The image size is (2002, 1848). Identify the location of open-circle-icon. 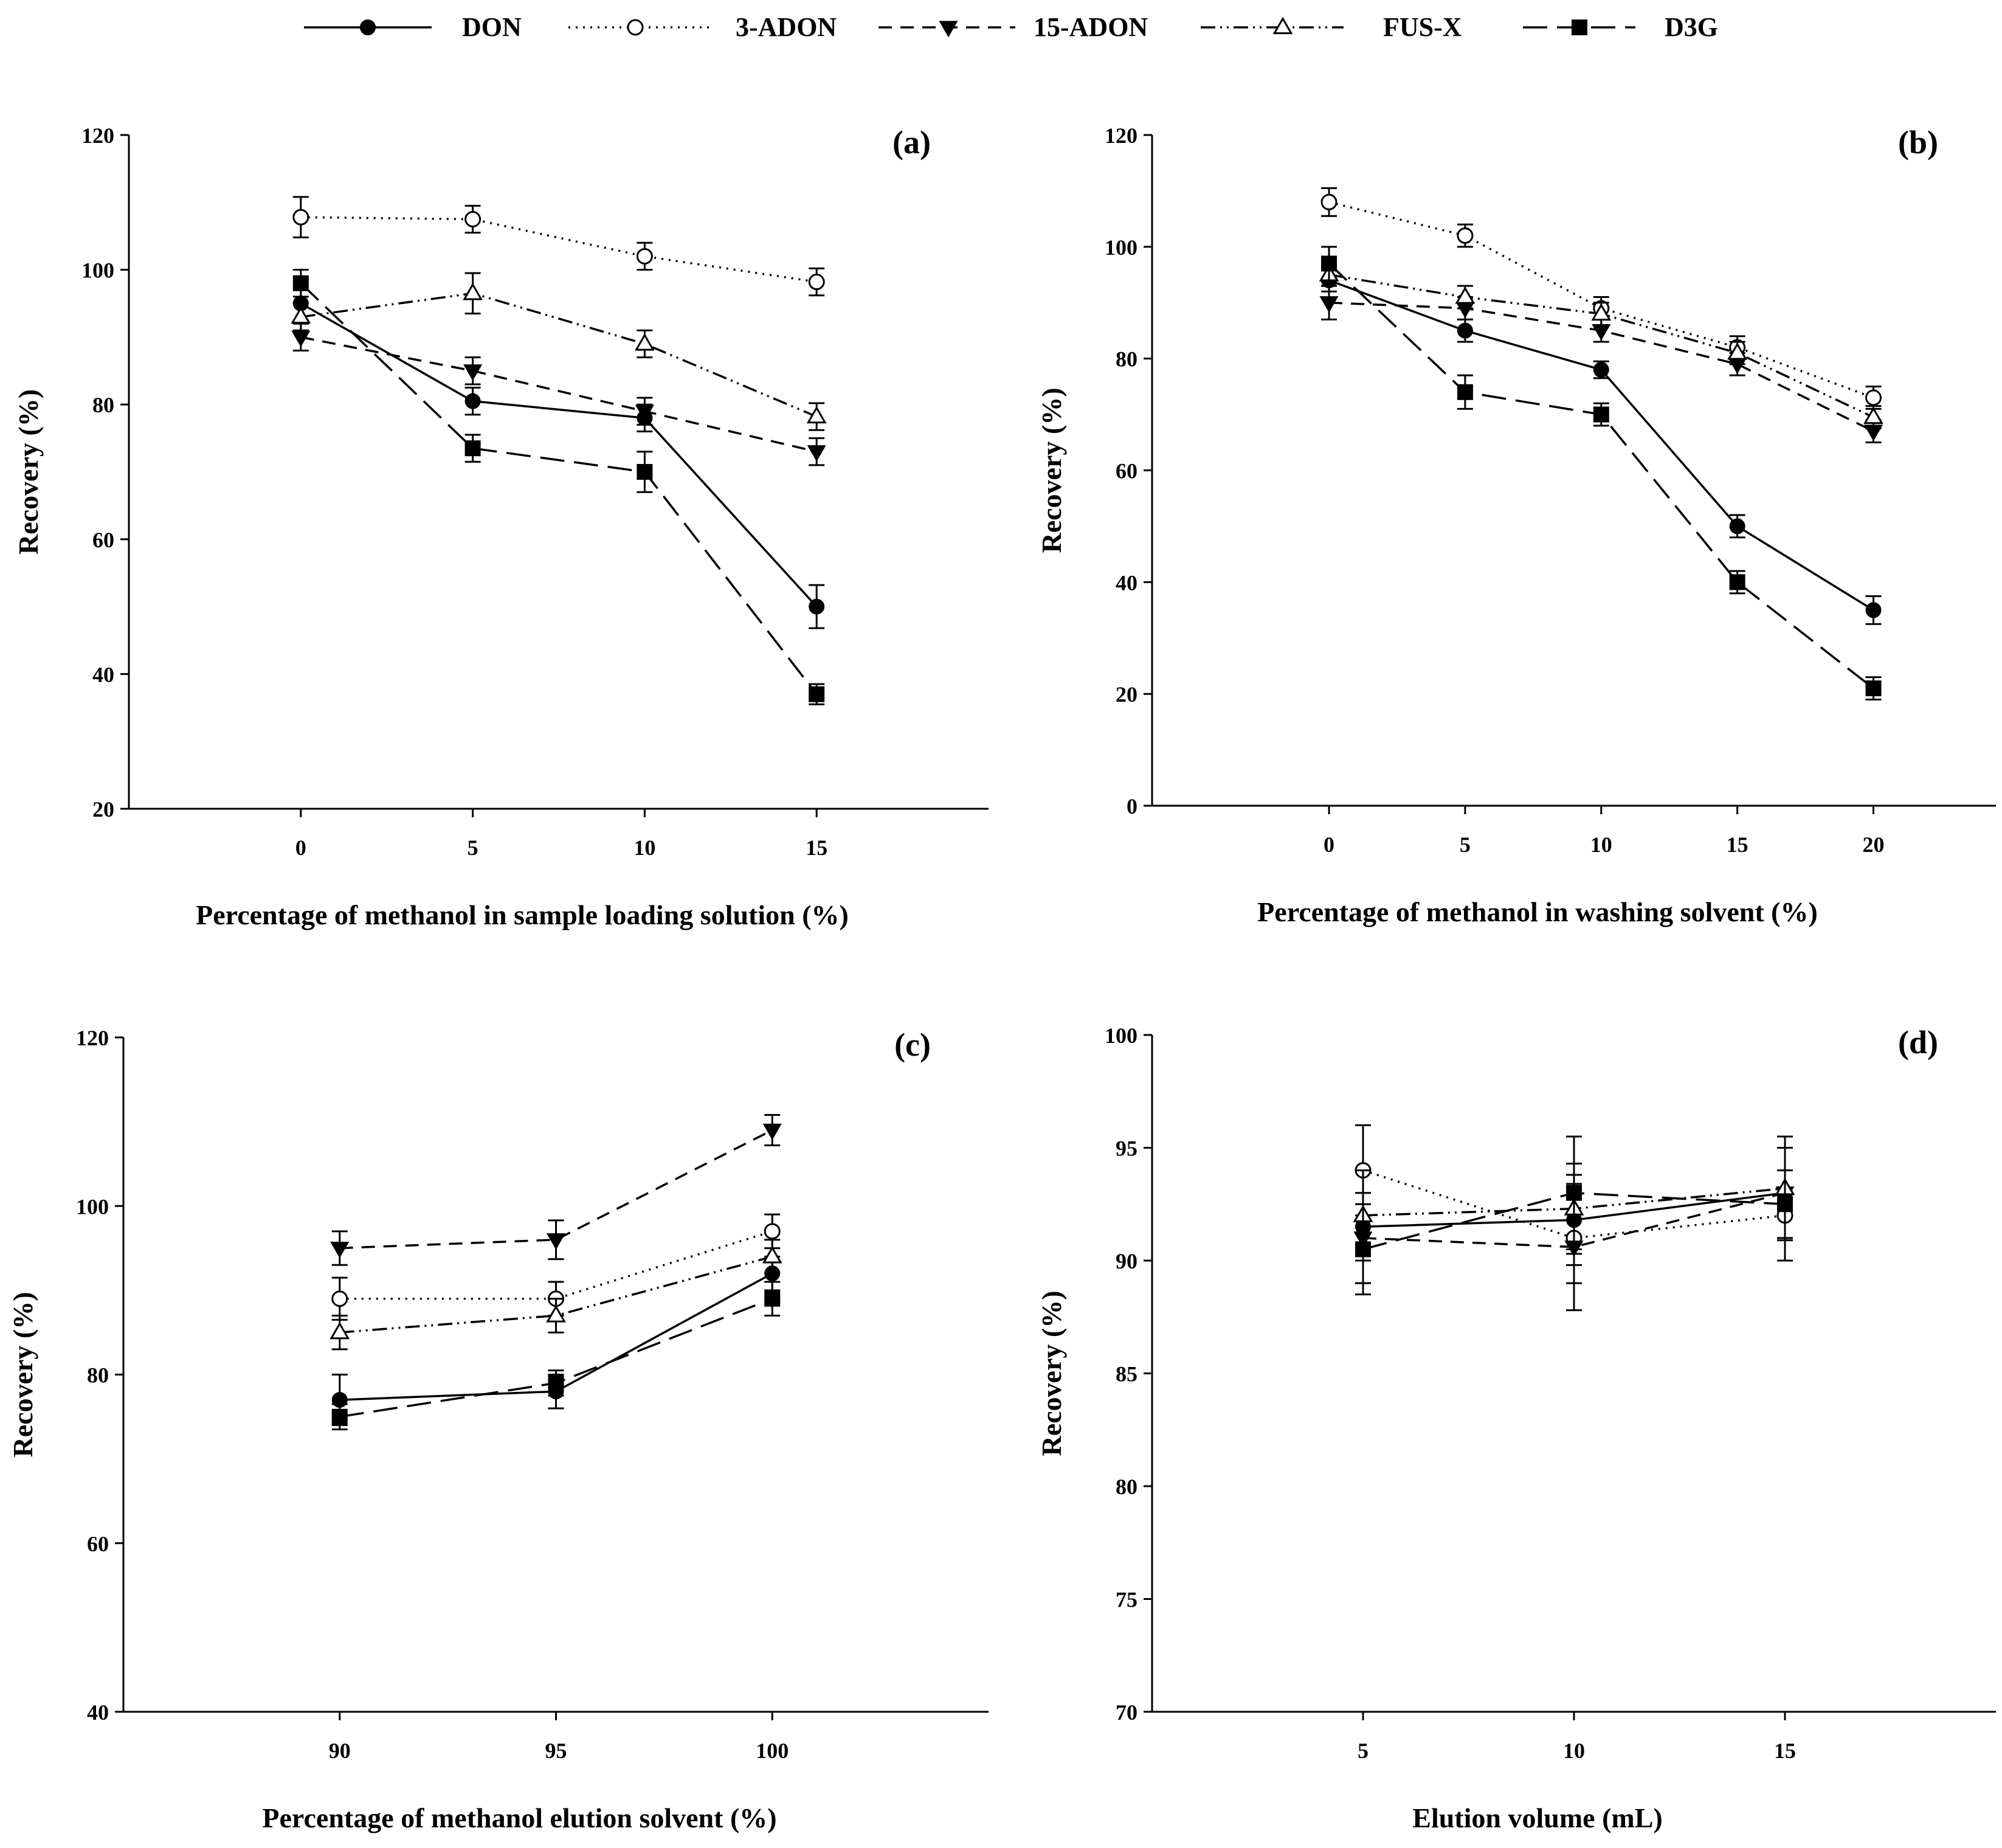
(635, 27).